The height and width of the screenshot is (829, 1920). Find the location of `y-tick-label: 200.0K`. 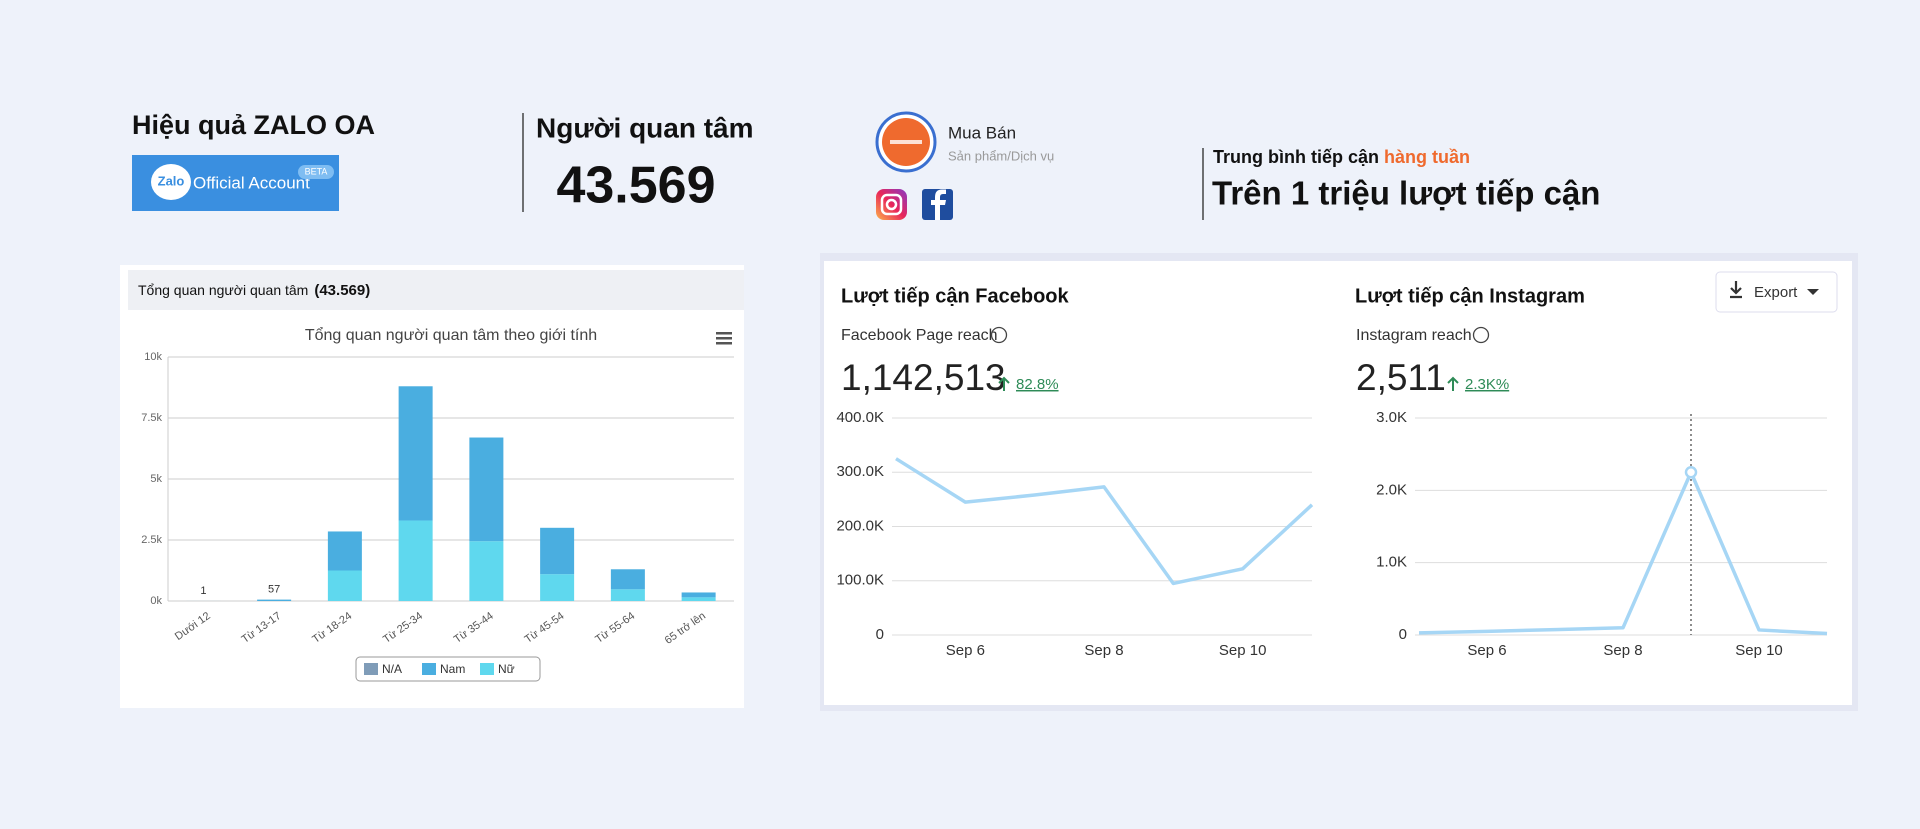

y-tick-label: 200.0K is located at coordinates (860, 525).